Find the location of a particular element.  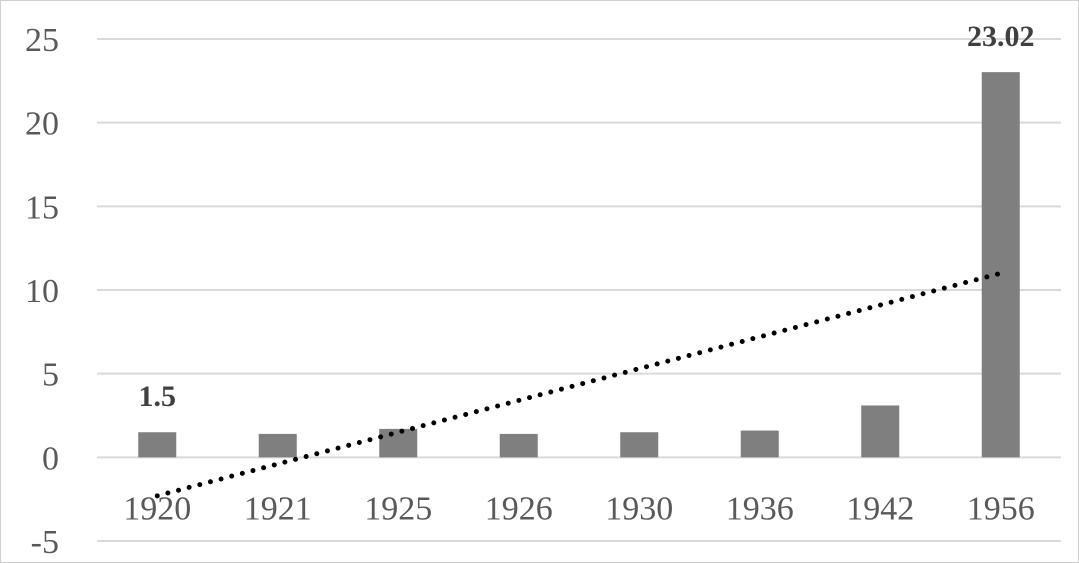

bar-1925 is located at coordinates (398, 443).